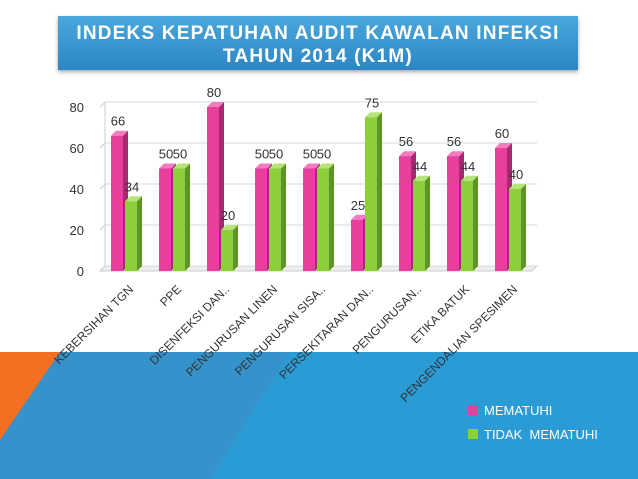  Describe the element at coordinates (214, 92) in the screenshot. I see `data-label: 80` at that location.